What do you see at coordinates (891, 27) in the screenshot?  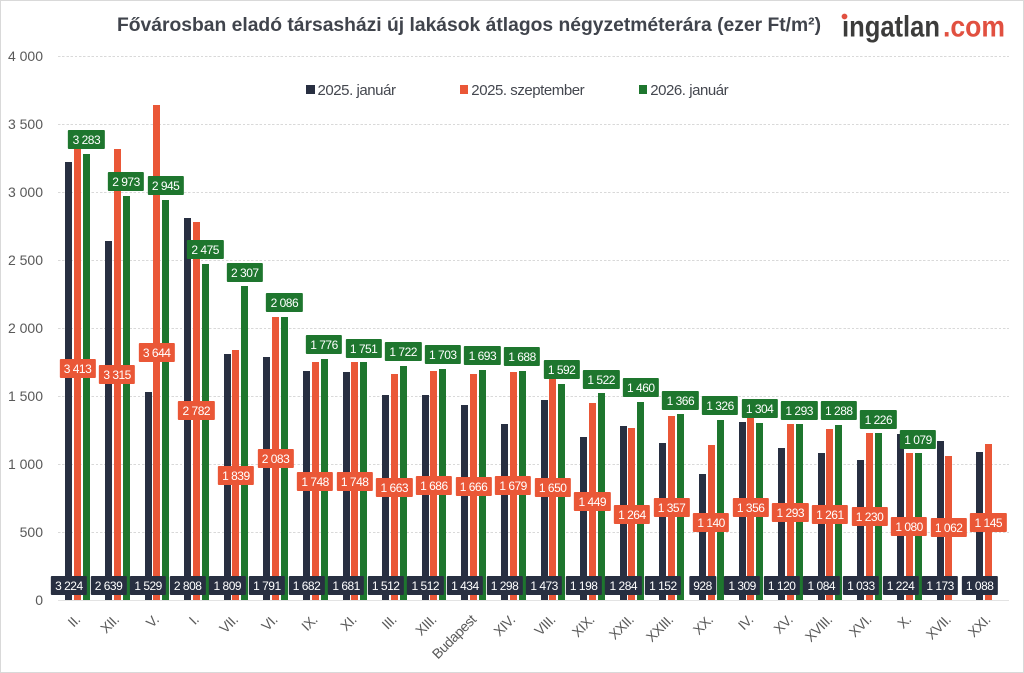 I see `svg-text: ıngatlan` at bounding box center [891, 27].